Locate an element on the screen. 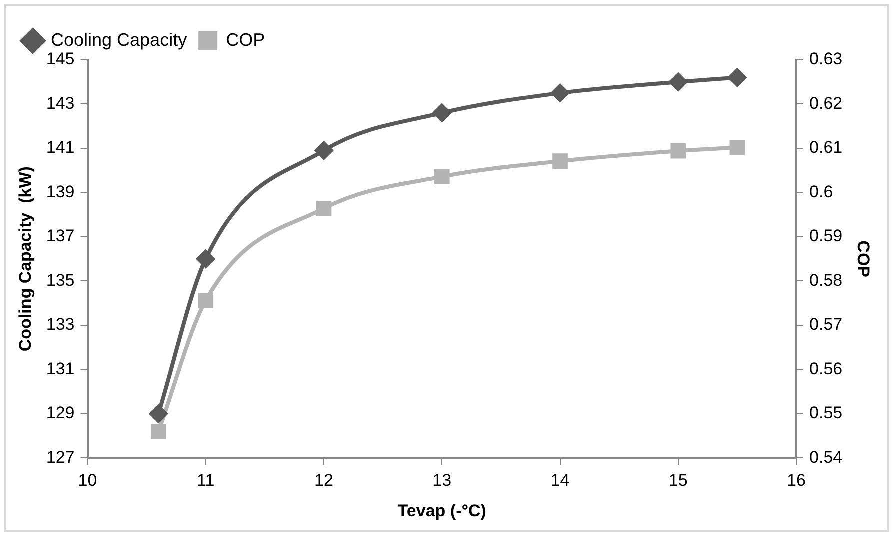 The height and width of the screenshot is (538, 895). y2-tick-label: 0.55 is located at coordinates (826, 413).